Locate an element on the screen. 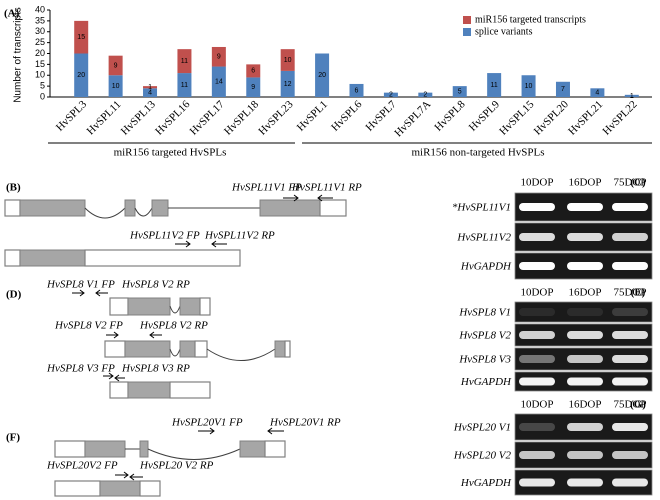 The image size is (660, 500). primer-label: HvSPL8 V3 FP is located at coordinates (80, 369).